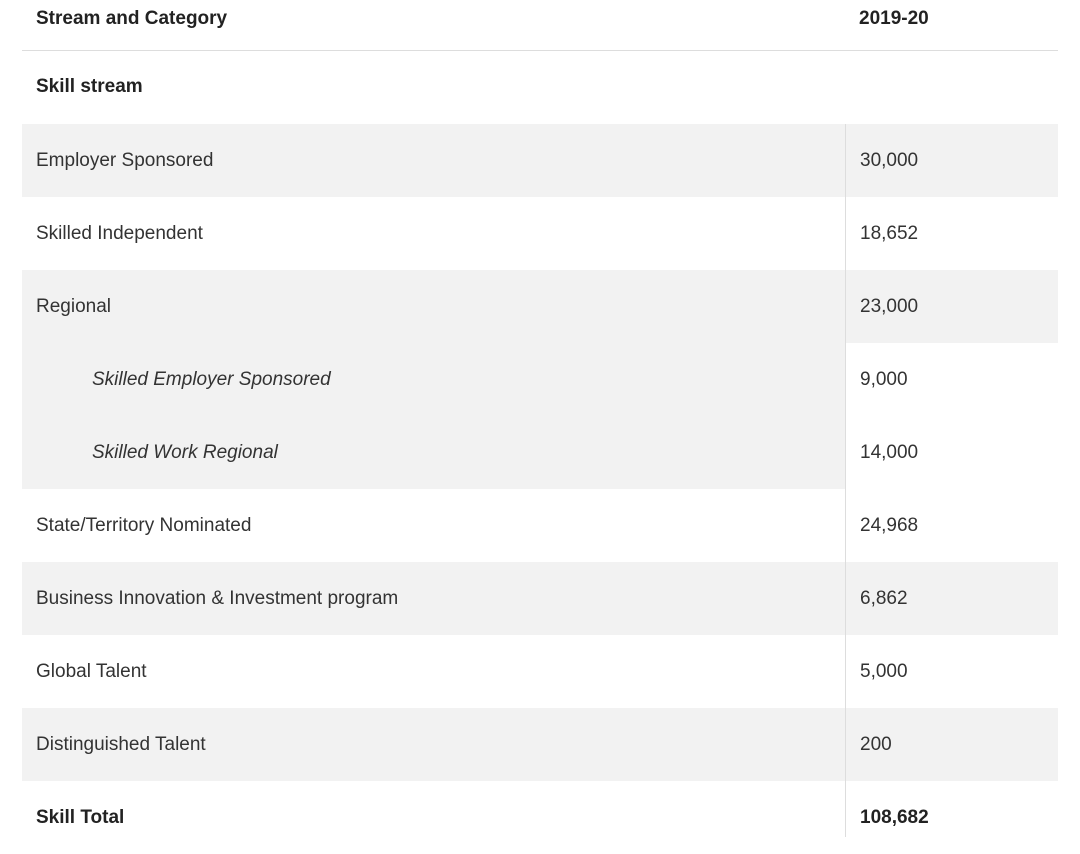  Describe the element at coordinates (540, 50) in the screenshot. I see `header-rule` at that location.